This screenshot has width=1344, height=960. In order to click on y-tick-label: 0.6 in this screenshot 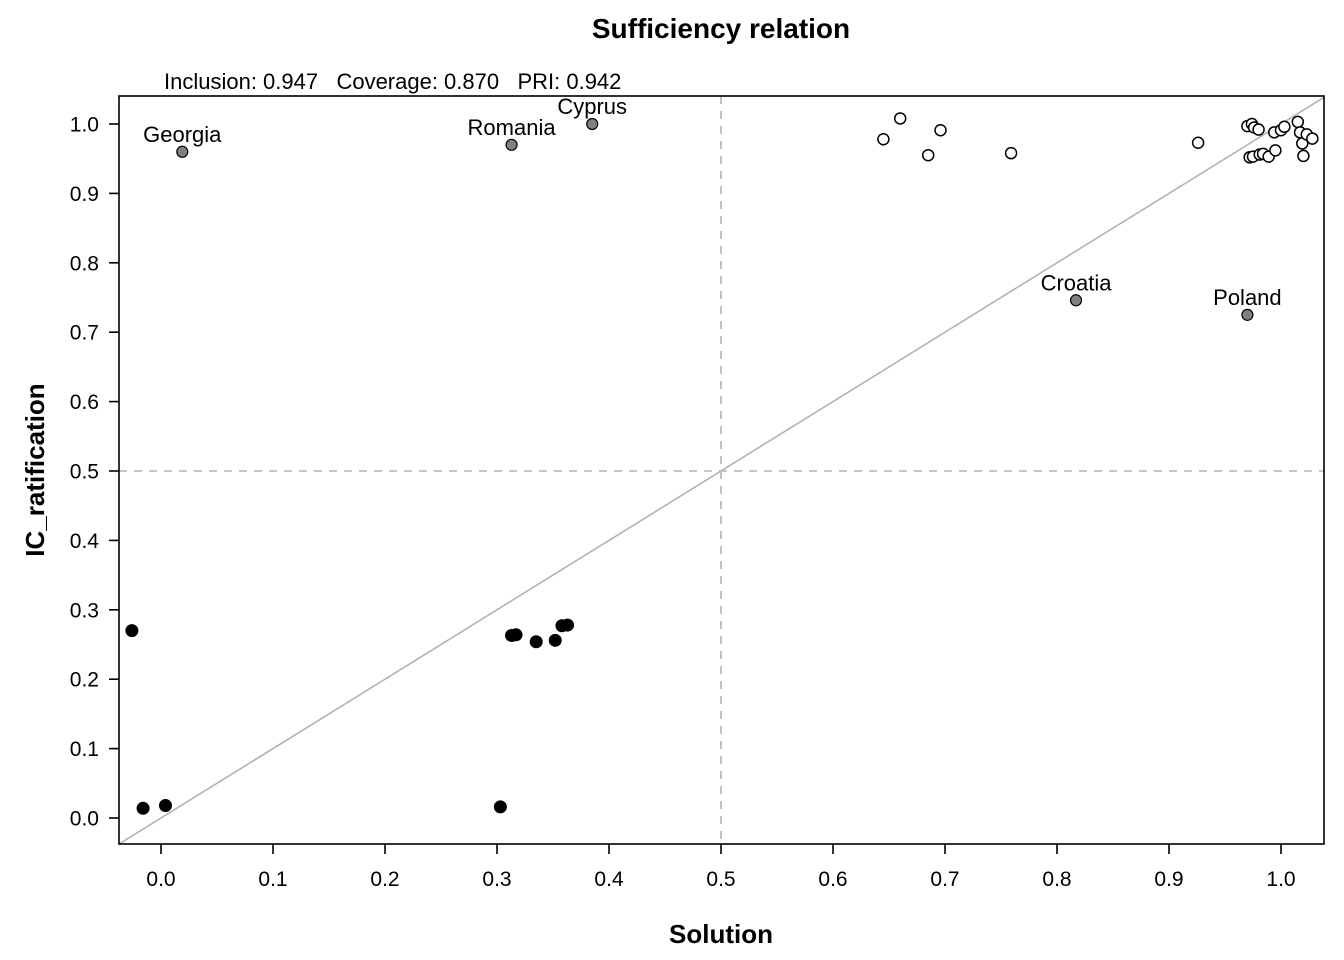, I will do `click(84, 402)`.